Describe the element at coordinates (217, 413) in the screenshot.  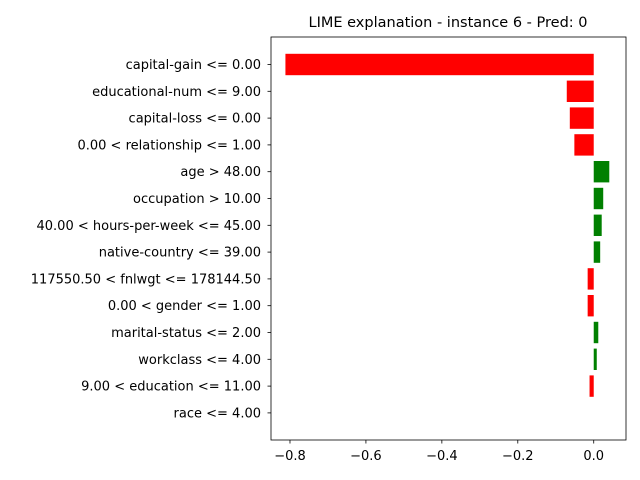
I see `y-tick-label: race <= 4.00` at that location.